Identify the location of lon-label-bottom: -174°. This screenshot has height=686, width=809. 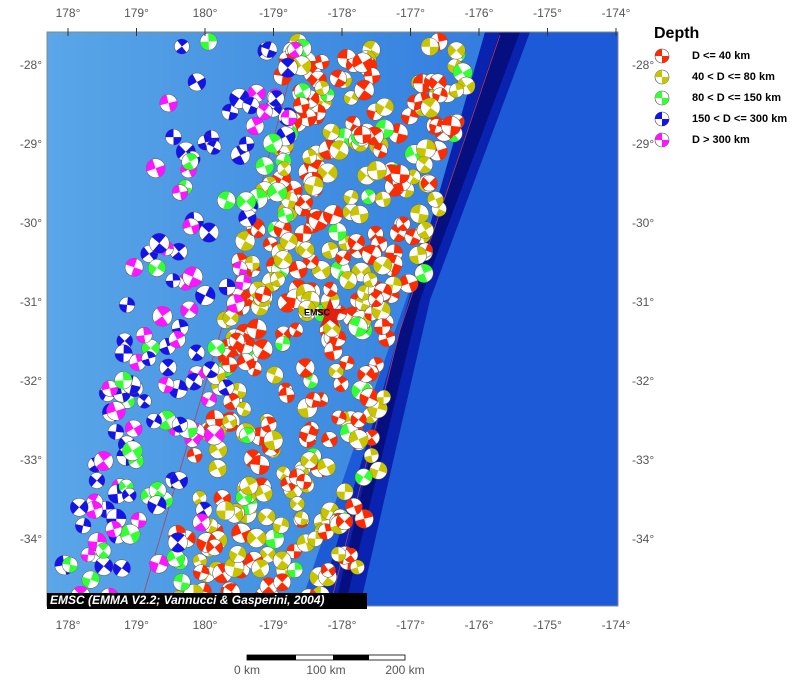
(616, 625).